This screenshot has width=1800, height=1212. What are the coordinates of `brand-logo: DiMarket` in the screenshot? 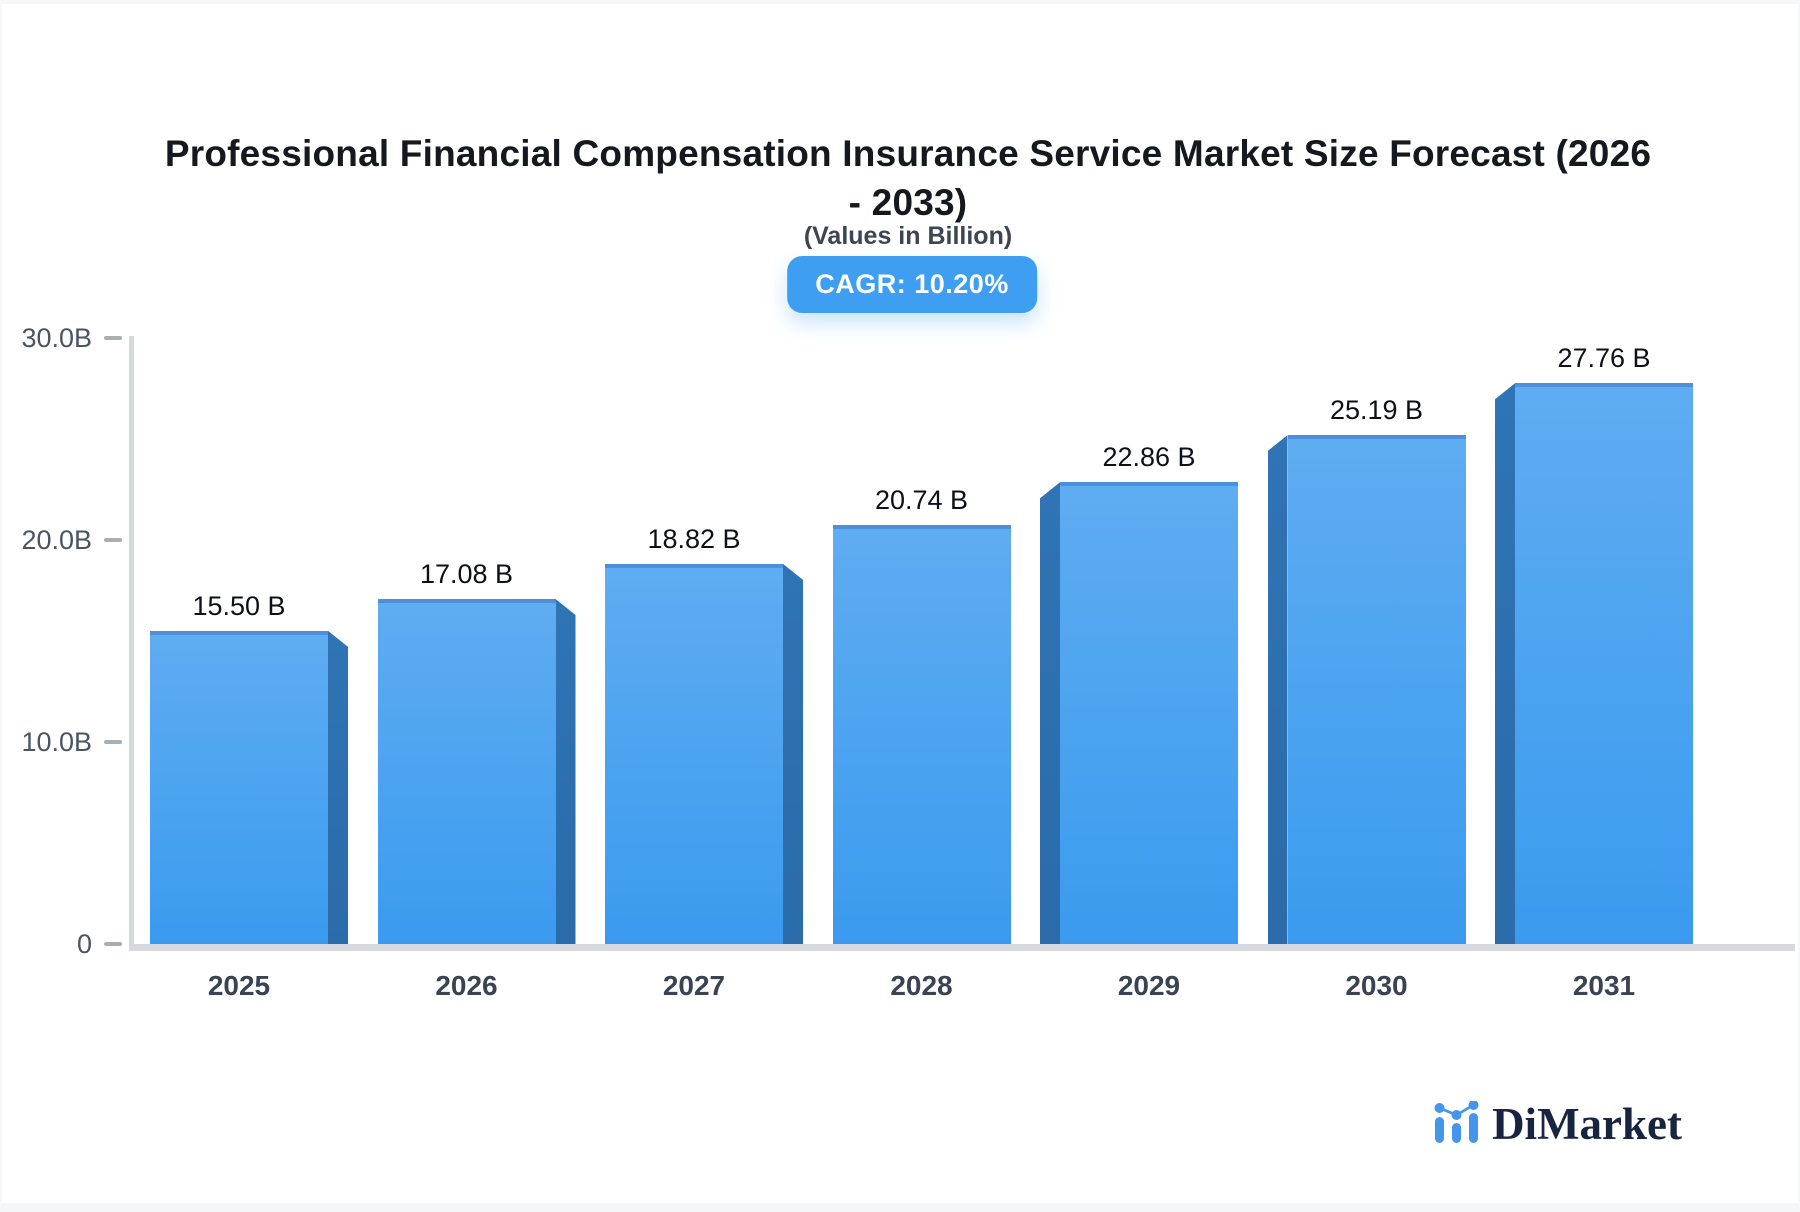 It's located at (1557, 1124).